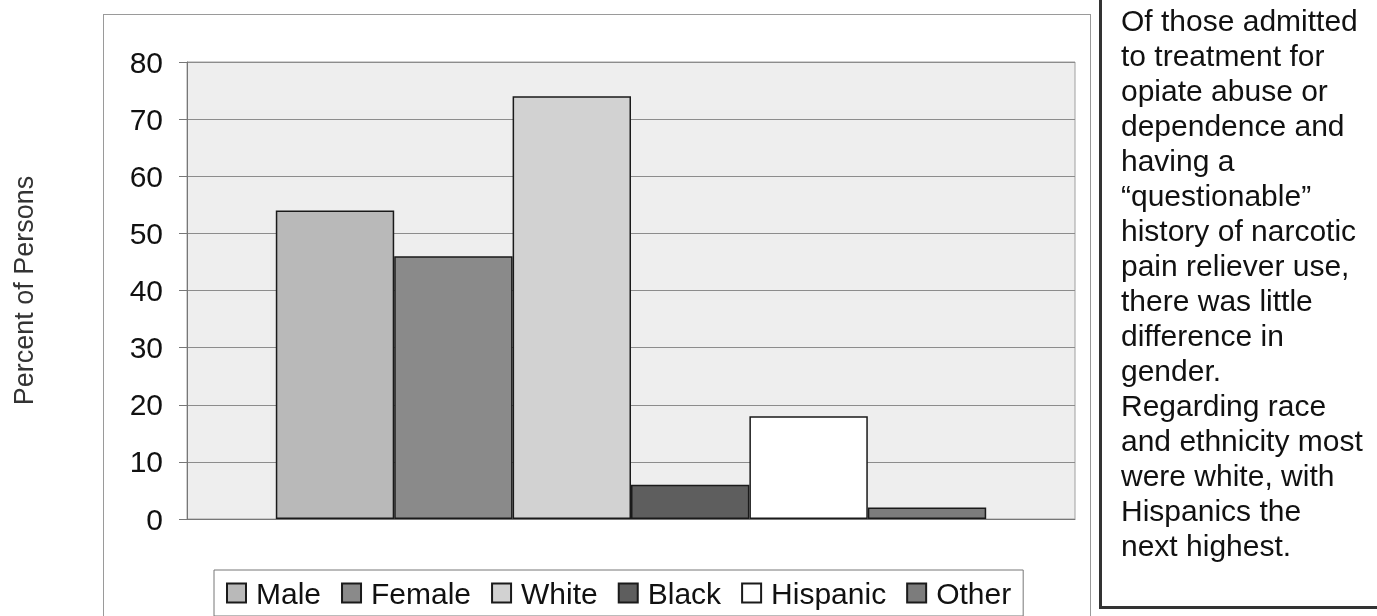  Describe the element at coordinates (146, 176) in the screenshot. I see `y-tick-label: 60` at that location.